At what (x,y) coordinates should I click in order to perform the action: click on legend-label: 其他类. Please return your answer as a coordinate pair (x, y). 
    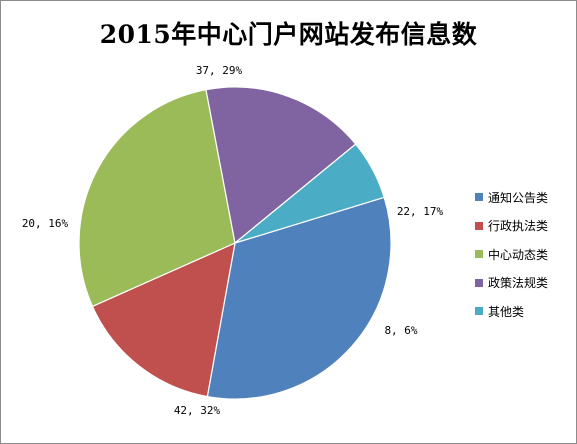
    Looking at the image, I should click on (506, 311).